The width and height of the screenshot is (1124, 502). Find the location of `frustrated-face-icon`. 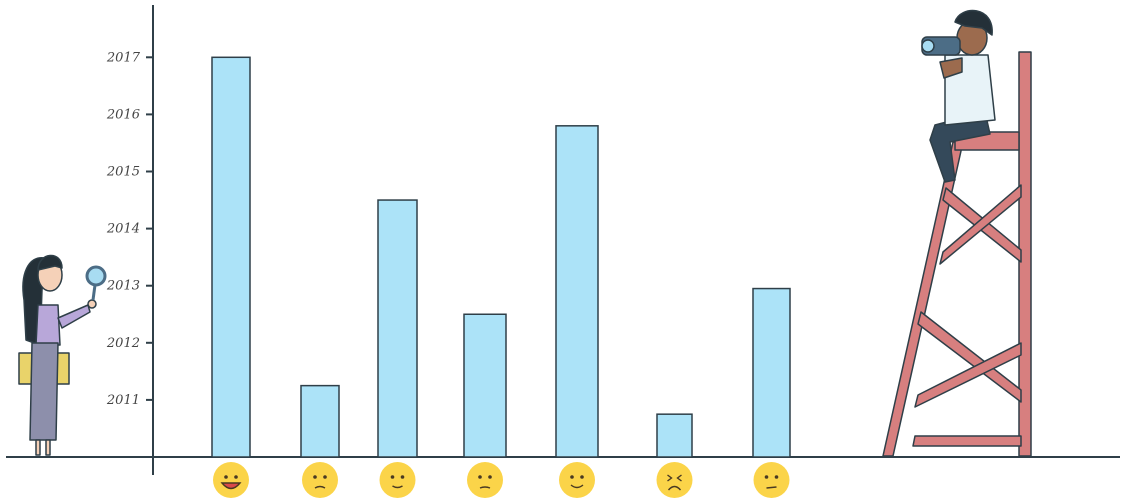

frustrated-face-icon is located at coordinates (674, 480).